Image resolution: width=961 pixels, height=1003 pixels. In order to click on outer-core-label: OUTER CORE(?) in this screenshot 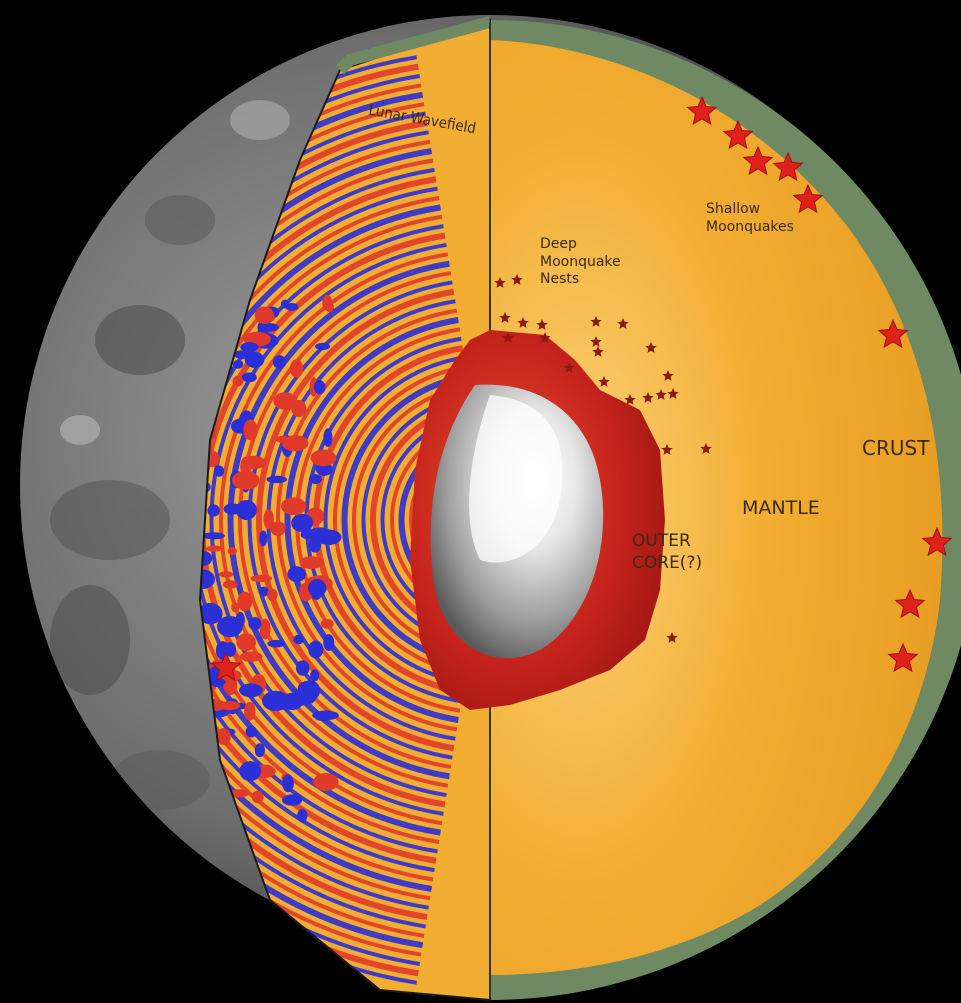, I will do `click(667, 552)`.